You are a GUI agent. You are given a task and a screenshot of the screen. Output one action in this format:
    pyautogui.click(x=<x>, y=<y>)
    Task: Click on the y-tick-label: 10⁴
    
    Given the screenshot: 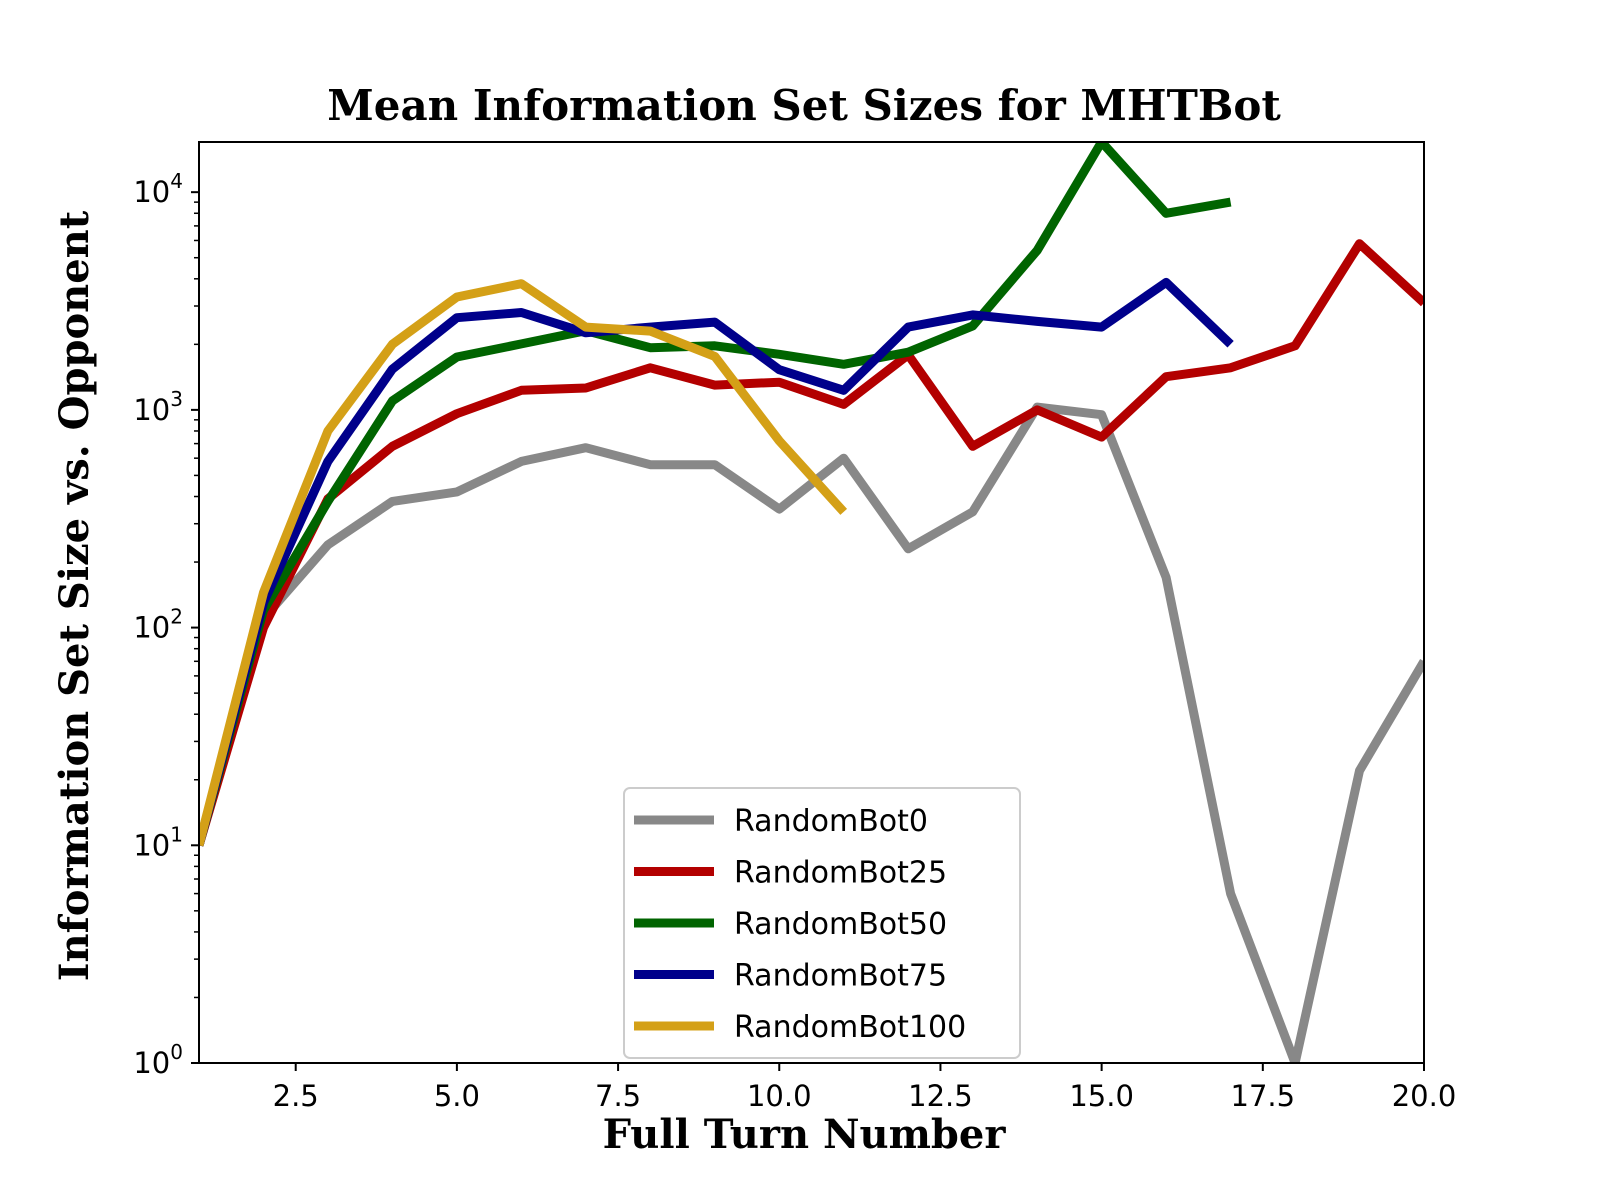 What is the action you would take?
    pyautogui.click(x=158, y=189)
    